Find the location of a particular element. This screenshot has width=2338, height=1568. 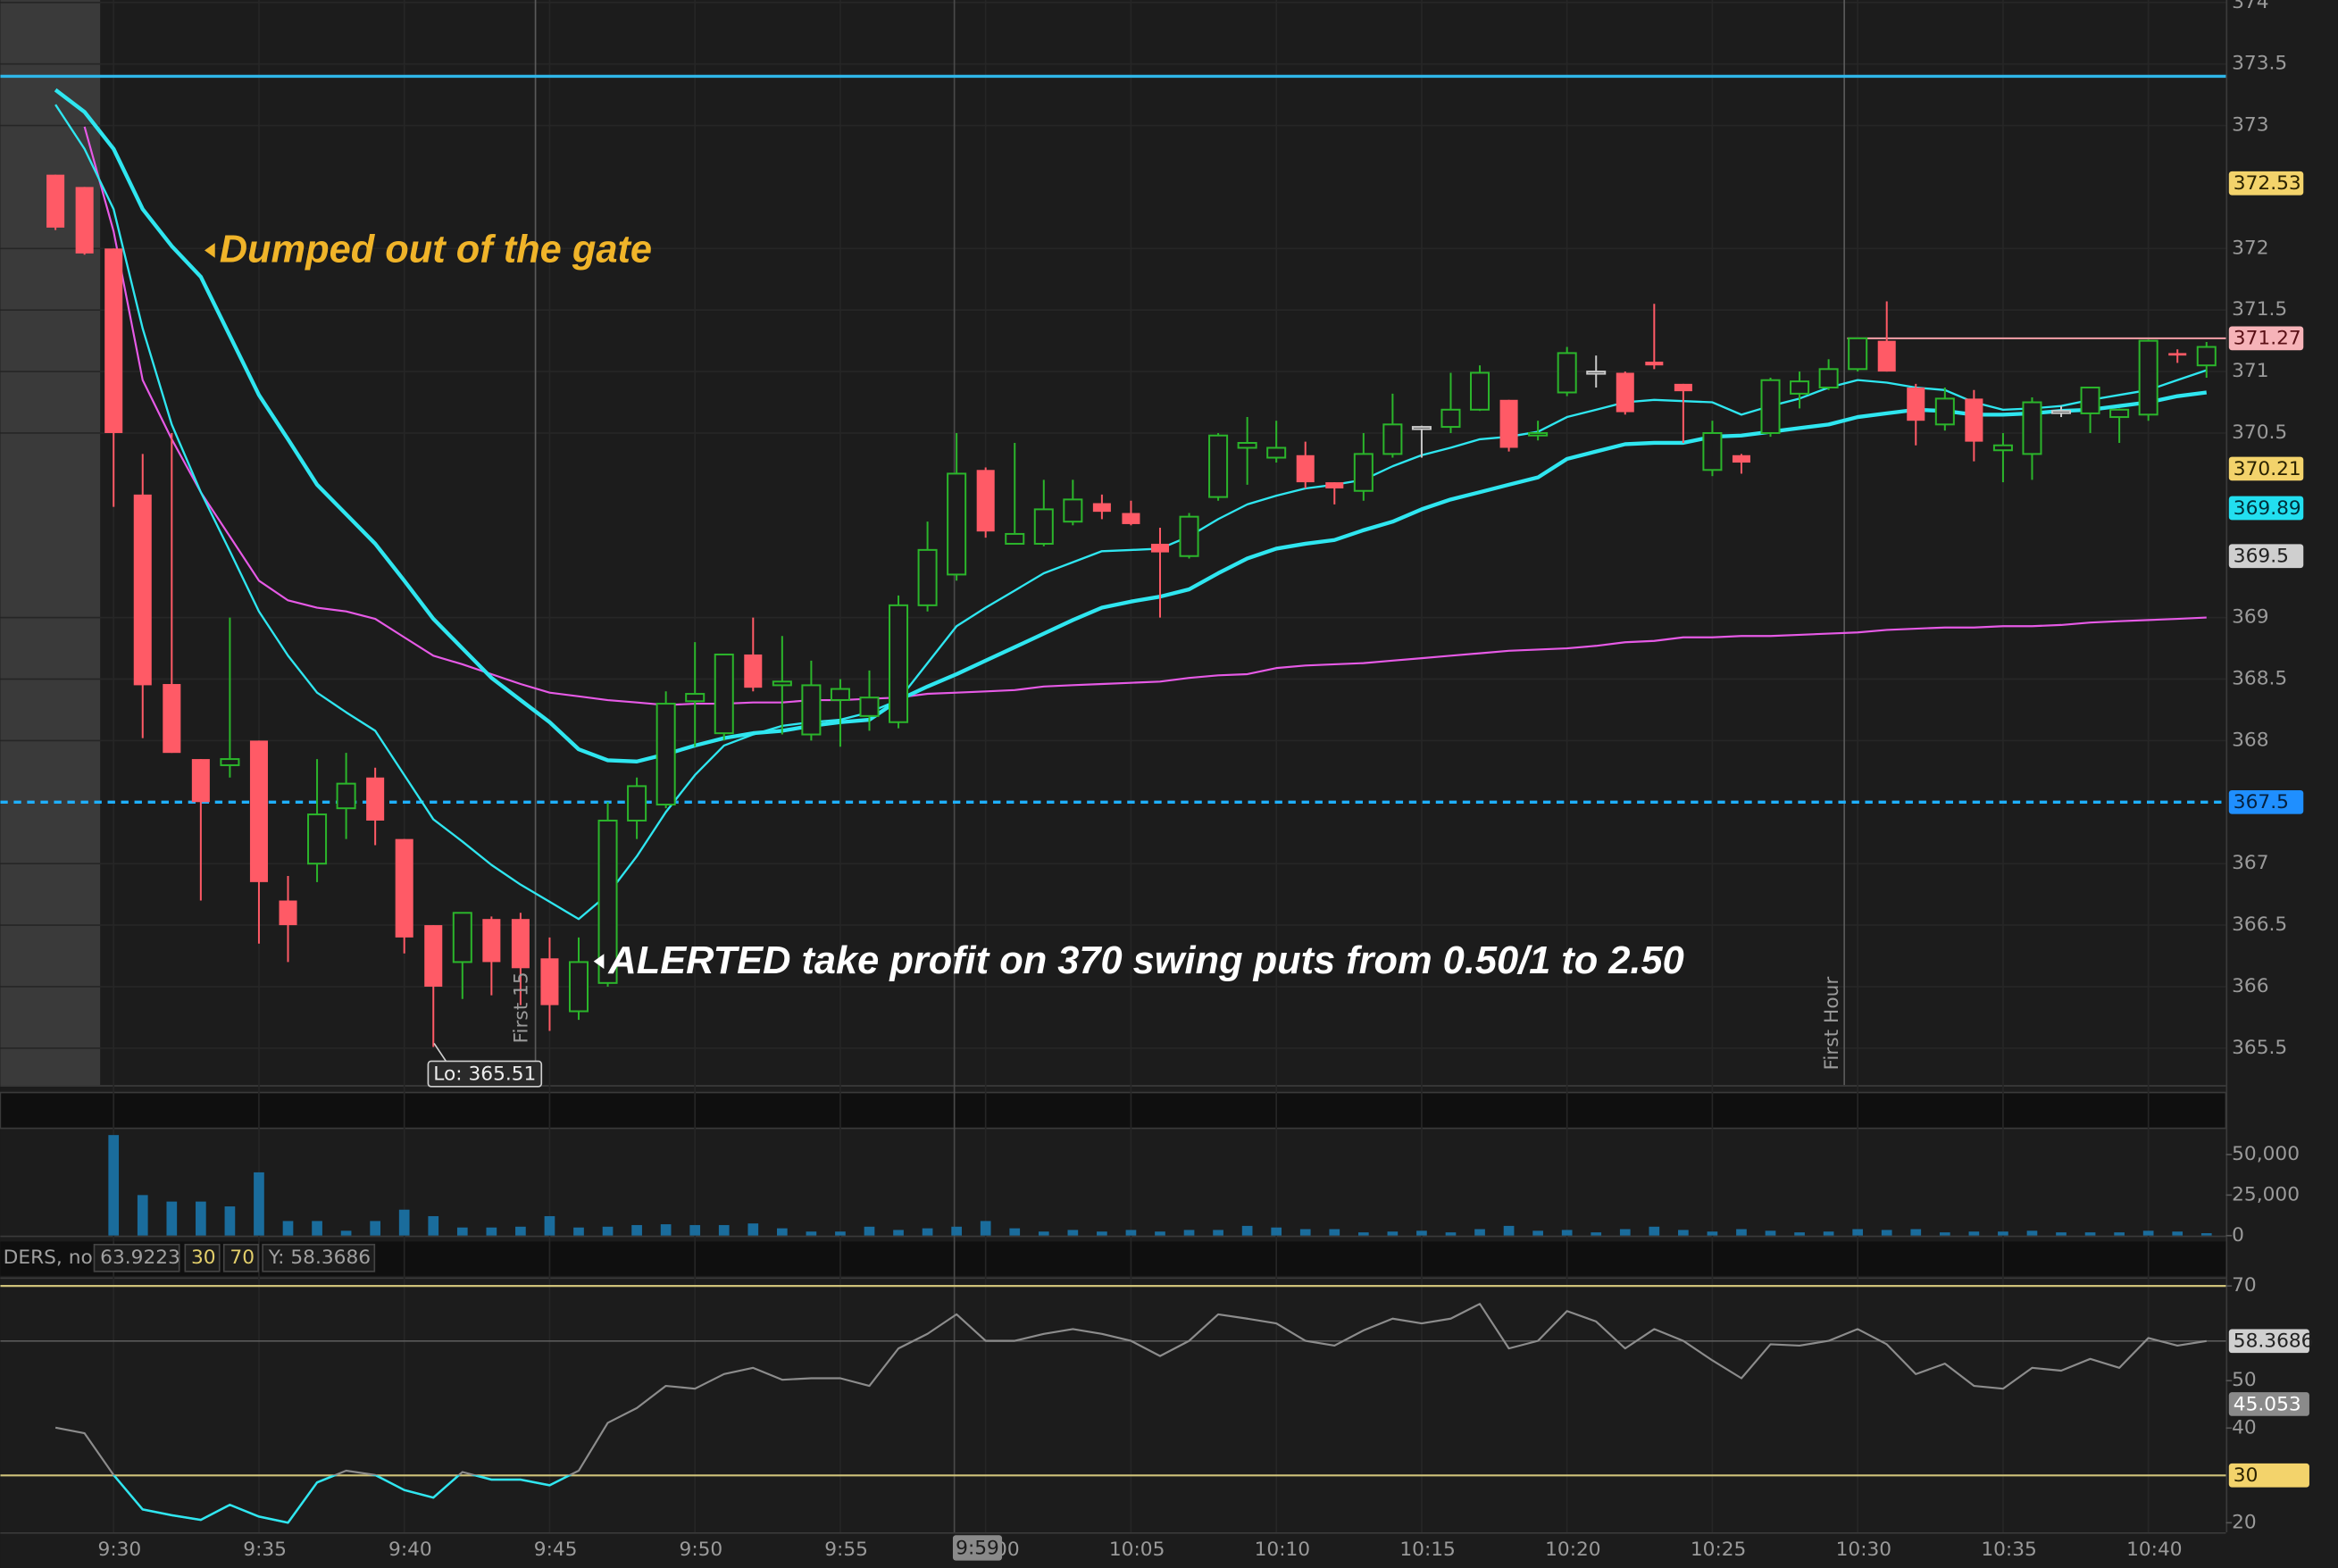

price-marker-label: 30 is located at coordinates (2247, 1476).